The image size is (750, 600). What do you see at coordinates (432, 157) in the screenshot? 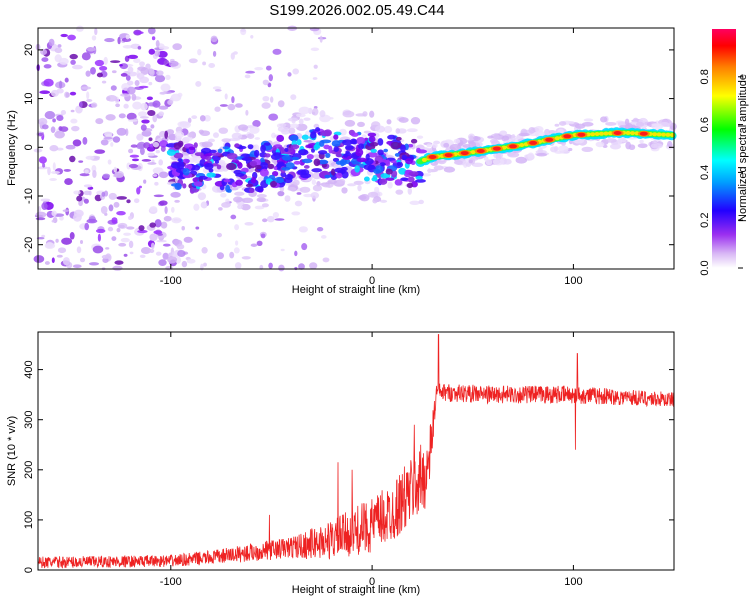
I see `ridge-peak` at bounding box center [432, 157].